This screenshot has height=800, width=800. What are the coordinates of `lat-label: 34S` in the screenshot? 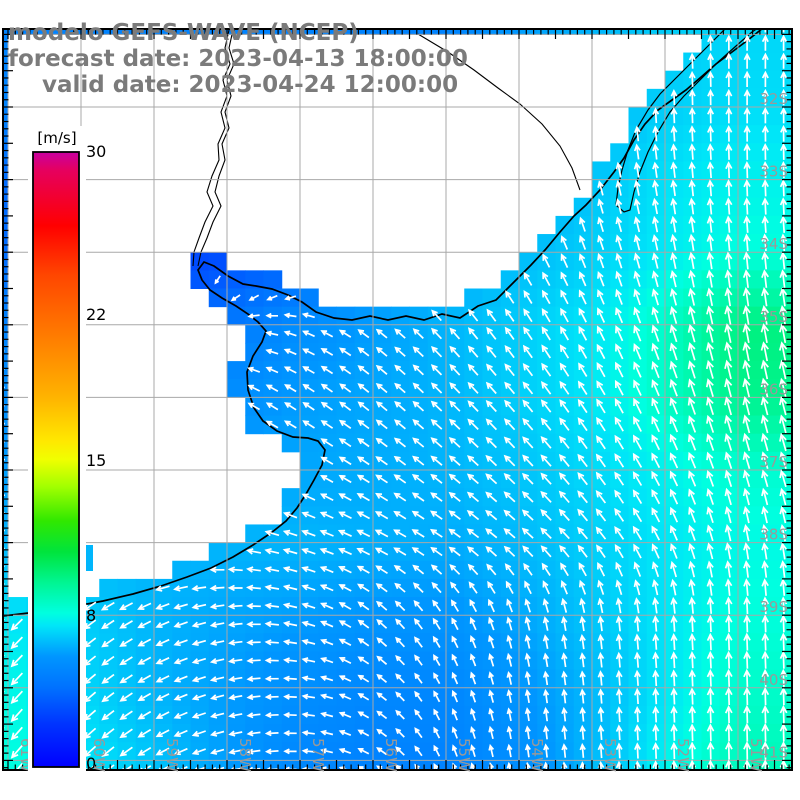 It's located at (773, 244).